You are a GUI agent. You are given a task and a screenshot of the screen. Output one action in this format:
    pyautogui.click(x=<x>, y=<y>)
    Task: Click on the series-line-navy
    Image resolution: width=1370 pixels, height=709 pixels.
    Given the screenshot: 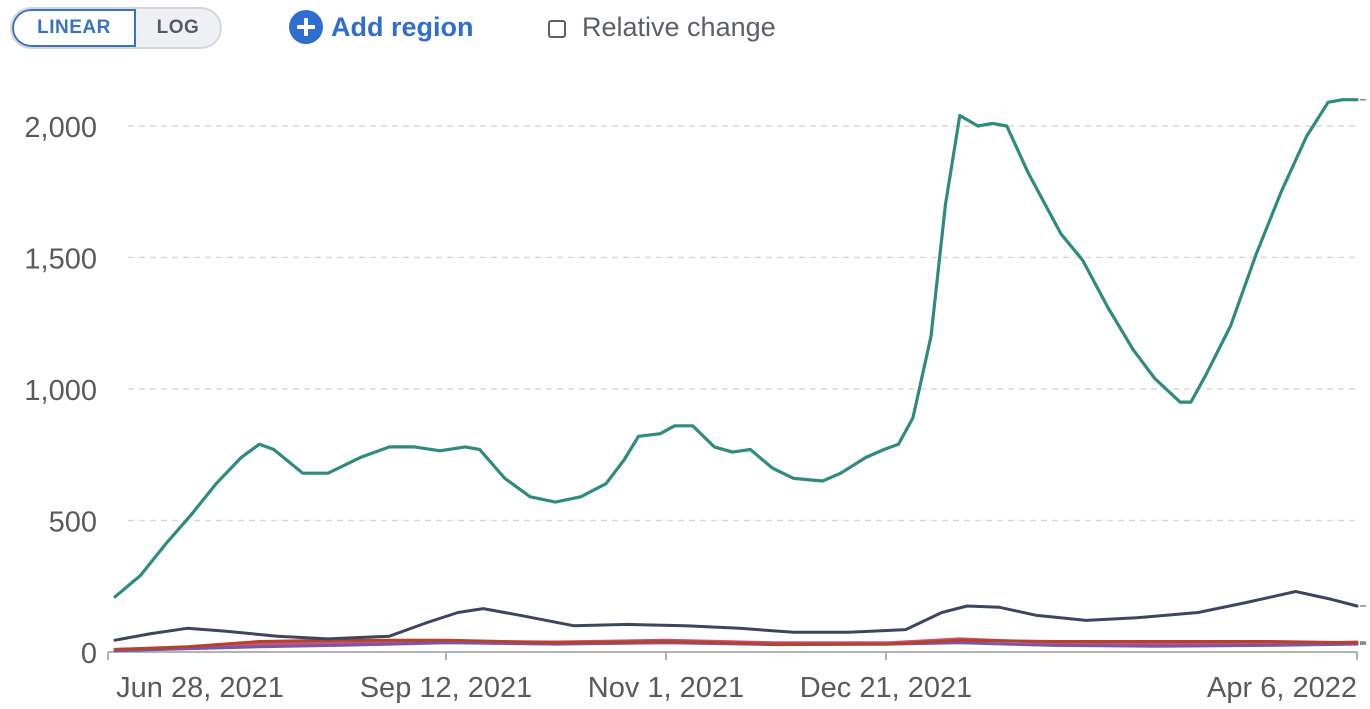 What is the action you would take?
    pyautogui.click(x=736, y=616)
    